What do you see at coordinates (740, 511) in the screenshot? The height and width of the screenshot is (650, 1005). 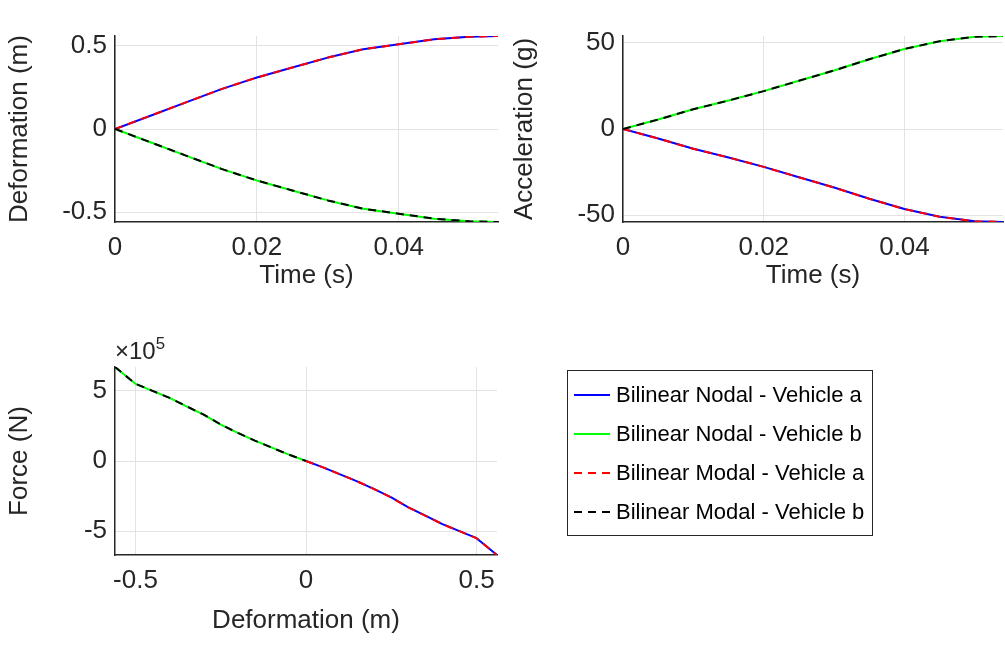 I see `legend-label: Bilinear Modal - Vehicle b` at bounding box center [740, 511].